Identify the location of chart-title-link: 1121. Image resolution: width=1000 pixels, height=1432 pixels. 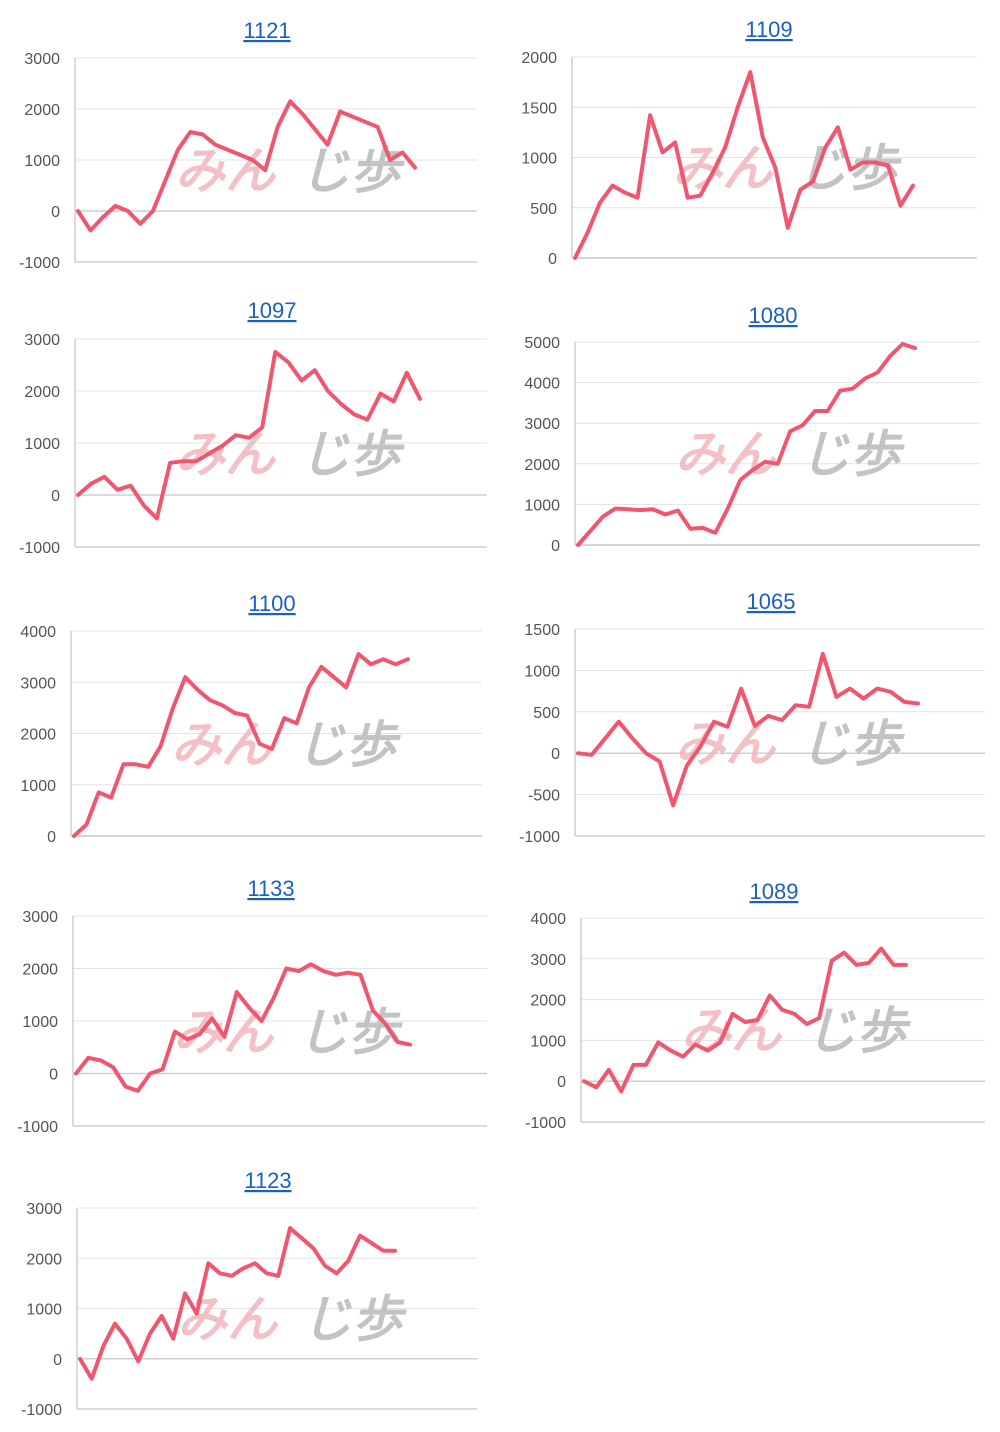
(266, 30).